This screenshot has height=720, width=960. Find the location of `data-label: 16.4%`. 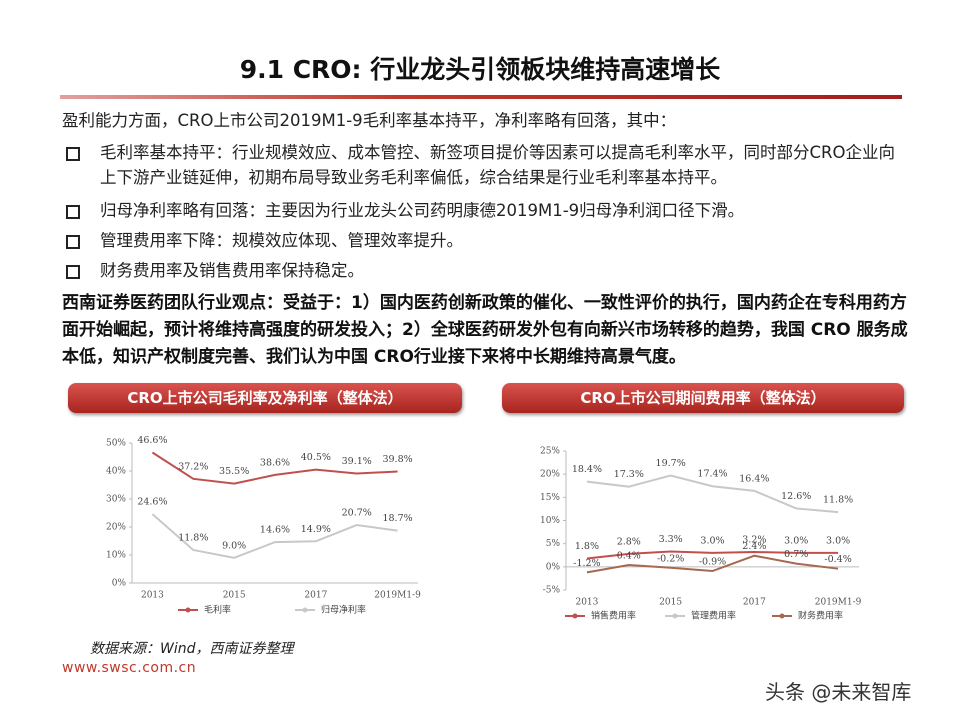

data-label: 16.4% is located at coordinates (754, 478).